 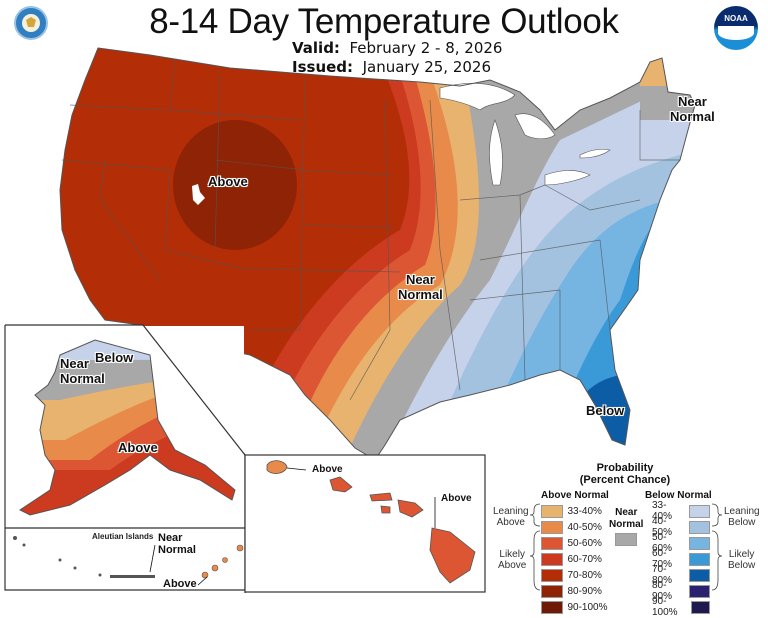 I want to click on valid-value: February 2 - 8, 2026, so click(x=426, y=48).